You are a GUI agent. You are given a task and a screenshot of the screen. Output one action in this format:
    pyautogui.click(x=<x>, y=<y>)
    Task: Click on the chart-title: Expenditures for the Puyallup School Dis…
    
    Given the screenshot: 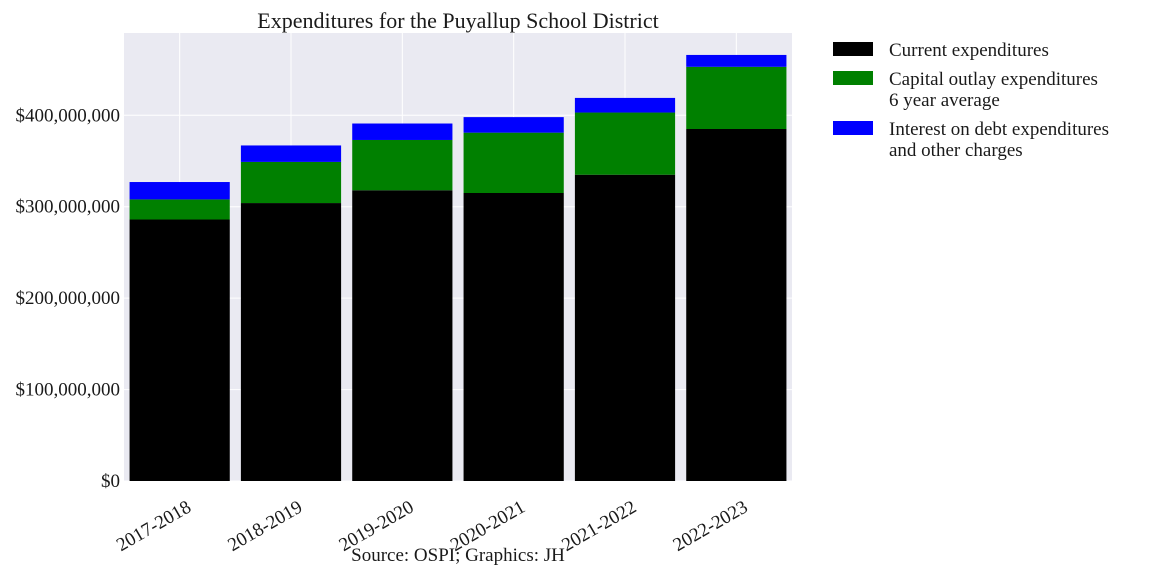 What is the action you would take?
    pyautogui.click(x=457, y=20)
    